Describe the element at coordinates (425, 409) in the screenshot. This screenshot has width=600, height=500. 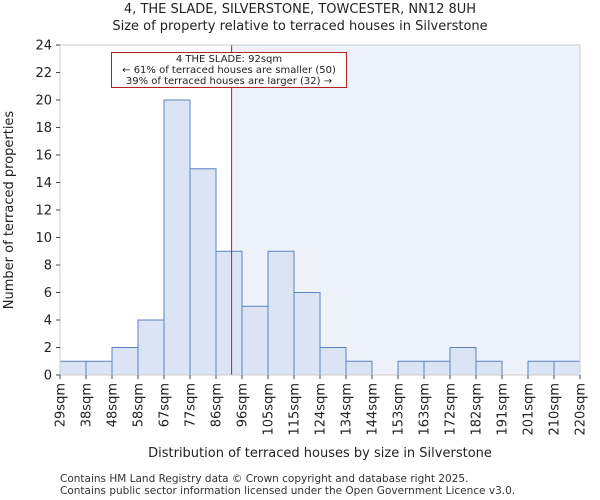
I see `x-tick-label: 163sqm` at that location.